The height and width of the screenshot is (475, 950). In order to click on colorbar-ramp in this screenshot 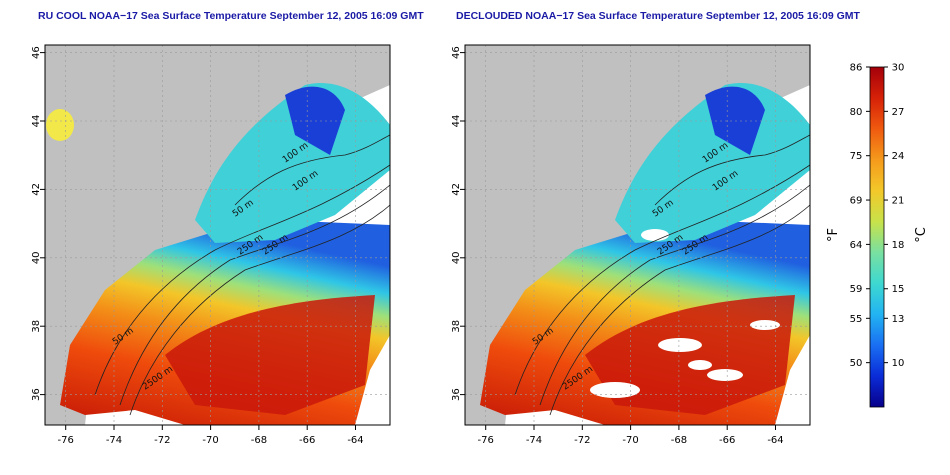, I will do `click(877, 237)`.